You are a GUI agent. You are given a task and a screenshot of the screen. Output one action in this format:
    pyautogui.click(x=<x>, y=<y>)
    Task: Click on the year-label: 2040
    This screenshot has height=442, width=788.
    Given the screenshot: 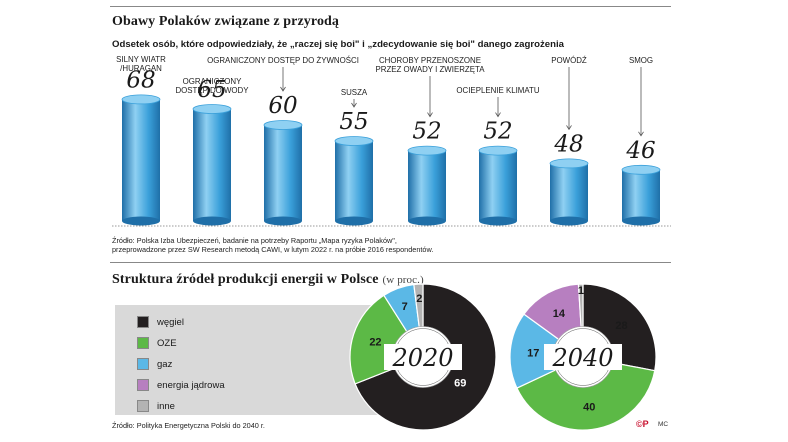 What is the action you would take?
    pyautogui.click(x=582, y=358)
    